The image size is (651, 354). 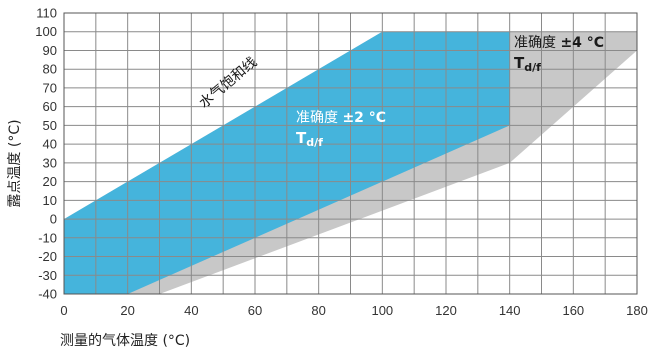 What do you see at coordinates (50, 50) in the screenshot?
I see `y-tick-label: 90` at bounding box center [50, 50].